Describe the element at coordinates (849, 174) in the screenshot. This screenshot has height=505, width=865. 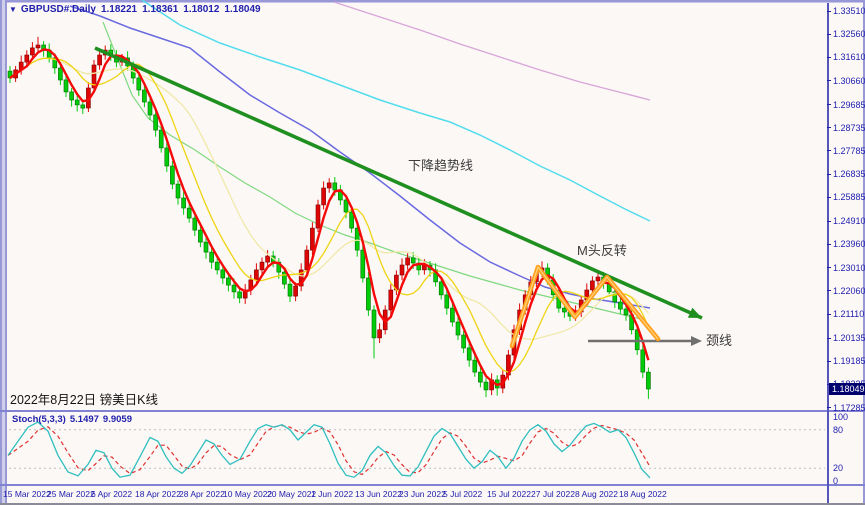
I see `price-axis-label: 1.26835` at that location.